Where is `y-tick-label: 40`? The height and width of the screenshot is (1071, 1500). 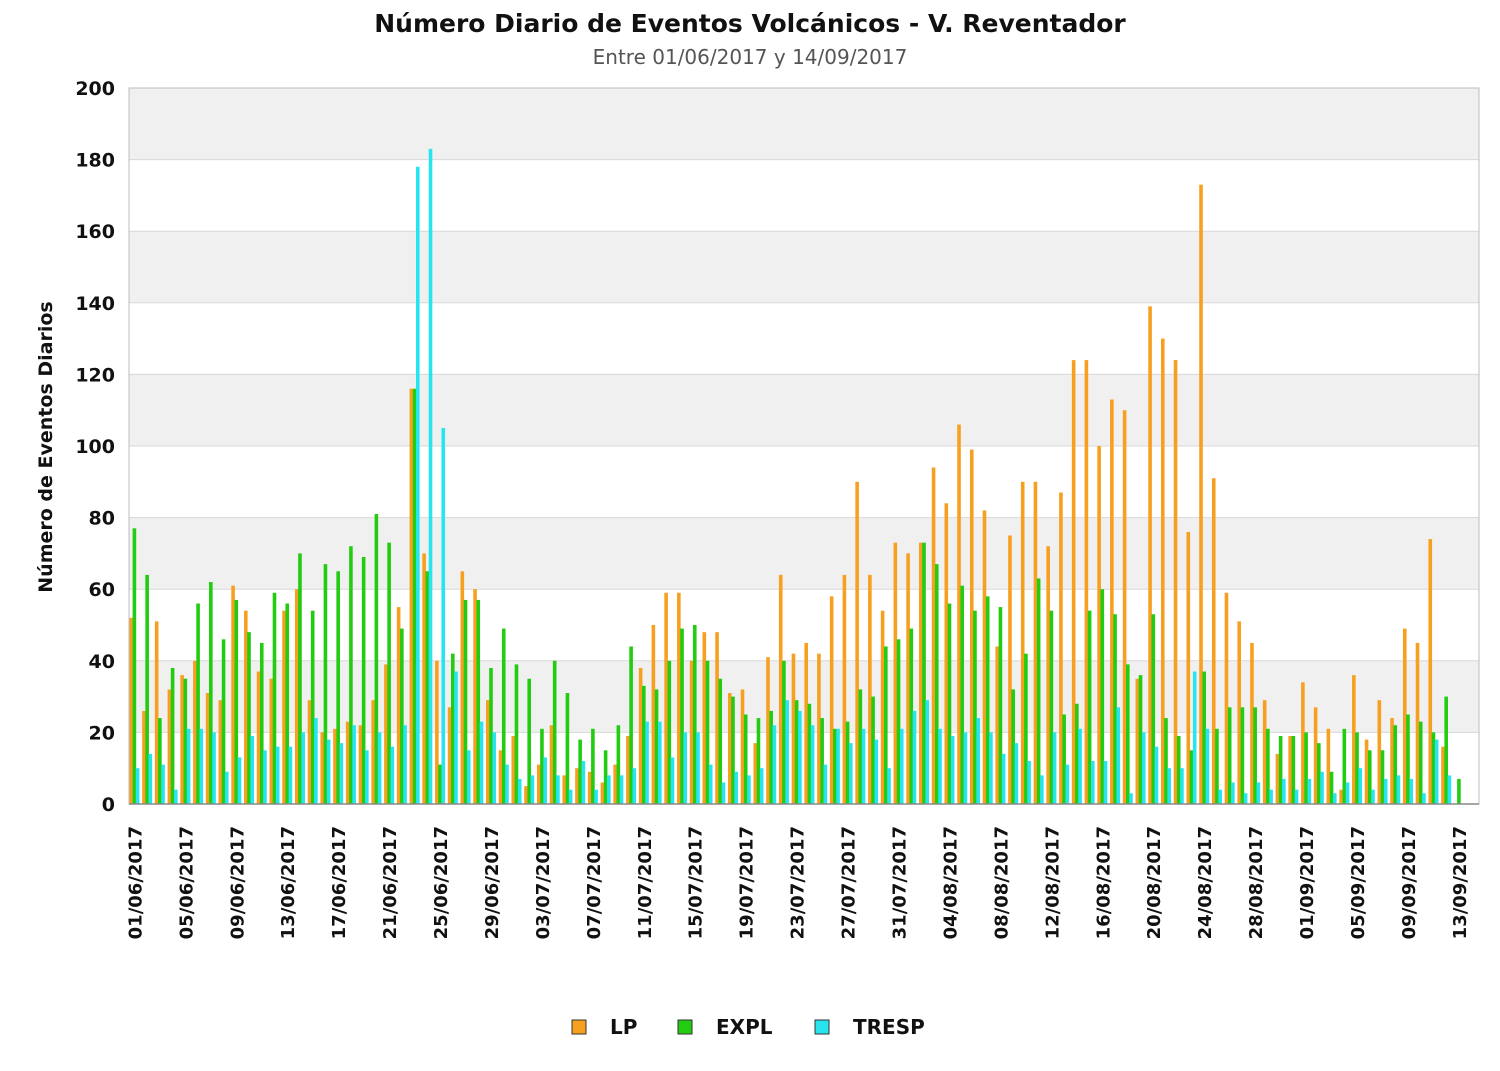 y-tick-label: 40 is located at coordinates (102, 662).